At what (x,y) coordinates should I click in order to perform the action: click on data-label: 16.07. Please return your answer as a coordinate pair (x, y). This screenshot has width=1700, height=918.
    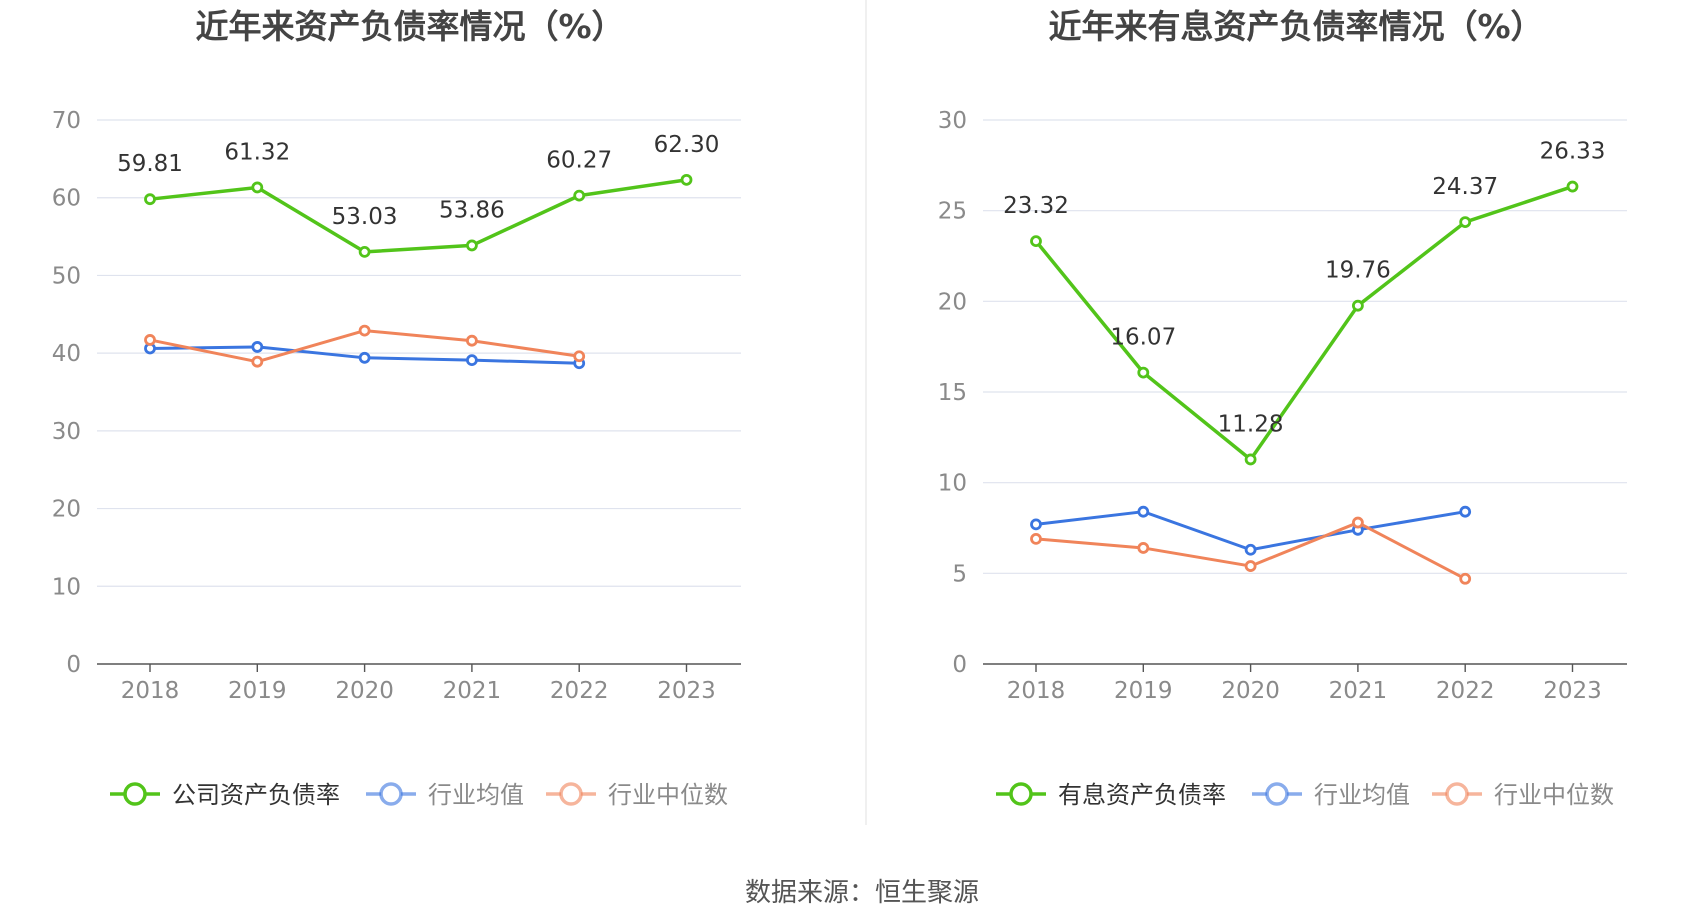
    Looking at the image, I should click on (1143, 338).